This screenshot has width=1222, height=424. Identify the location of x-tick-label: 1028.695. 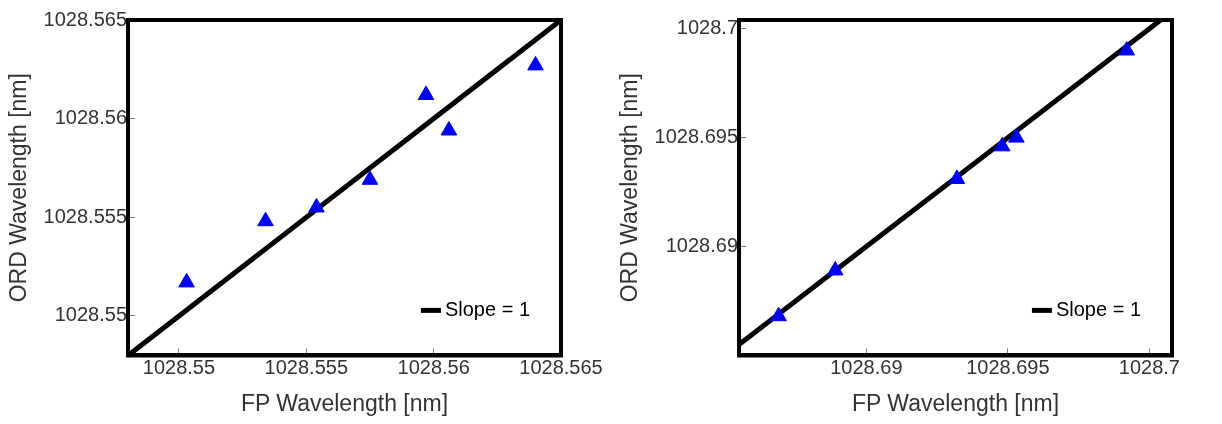
(1008, 366).